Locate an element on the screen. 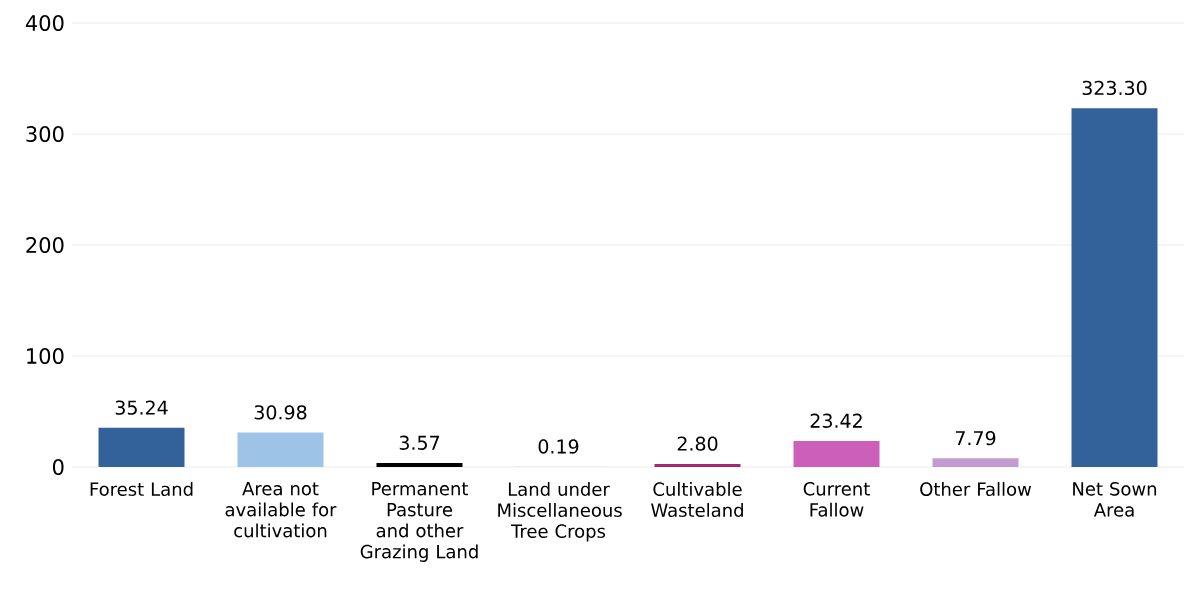 The height and width of the screenshot is (603, 1188). y-tick-label: 200 is located at coordinates (45, 245).